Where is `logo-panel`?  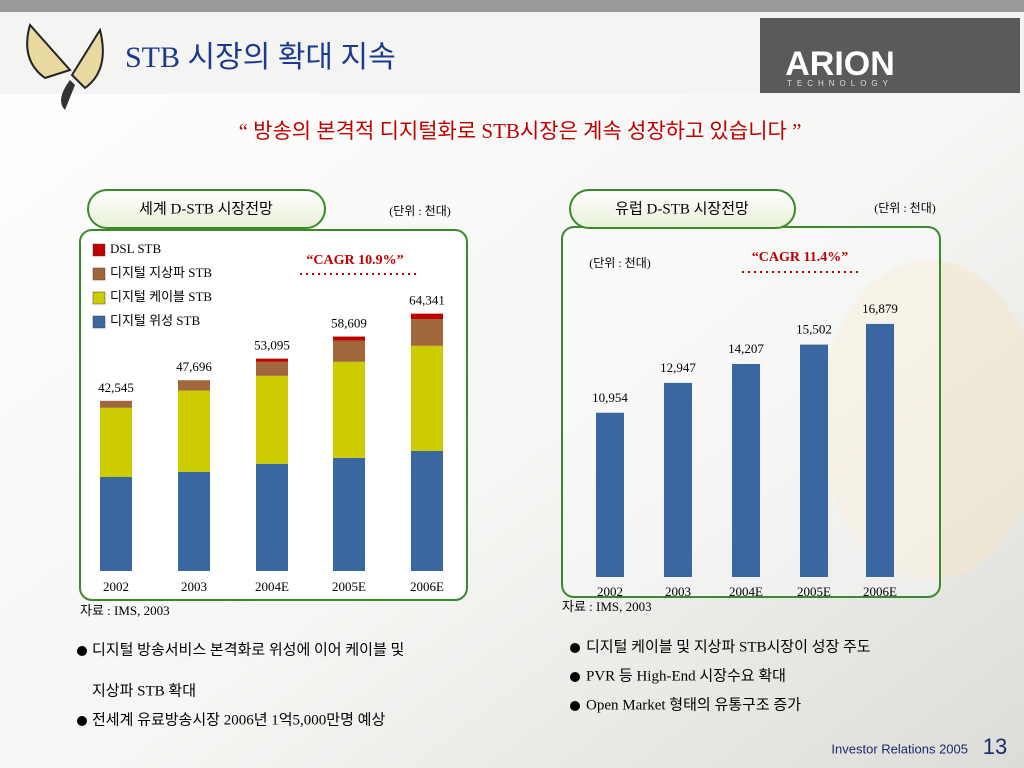
logo-panel is located at coordinates (890, 55).